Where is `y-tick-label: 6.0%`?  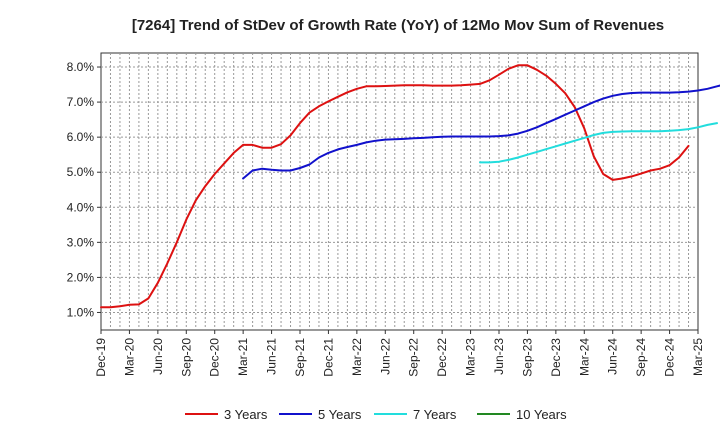 y-tick-label: 6.0% is located at coordinates (81, 137).